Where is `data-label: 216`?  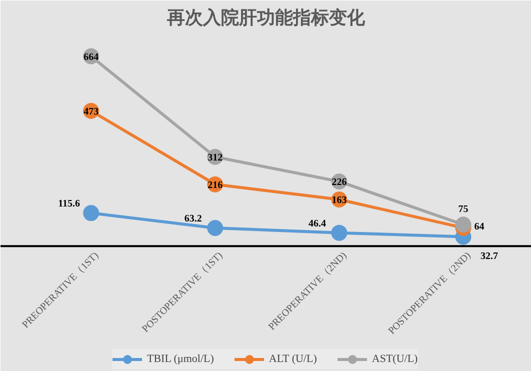
data-label: 216 is located at coordinates (215, 185).